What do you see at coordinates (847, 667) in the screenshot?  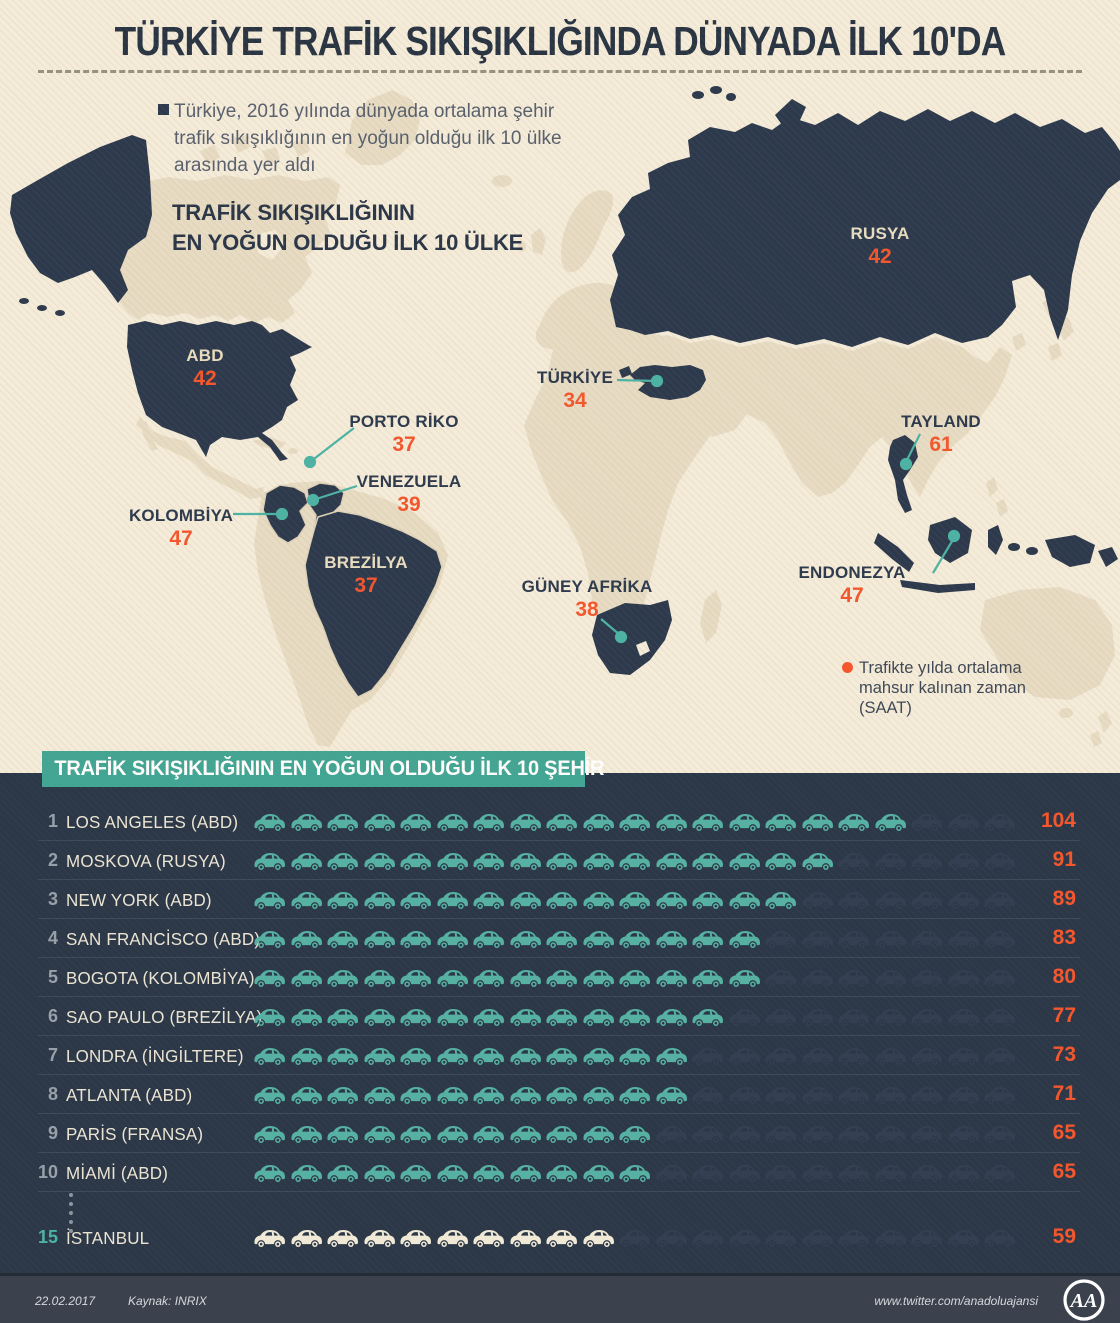 I see `legend-dot-icon` at bounding box center [847, 667].